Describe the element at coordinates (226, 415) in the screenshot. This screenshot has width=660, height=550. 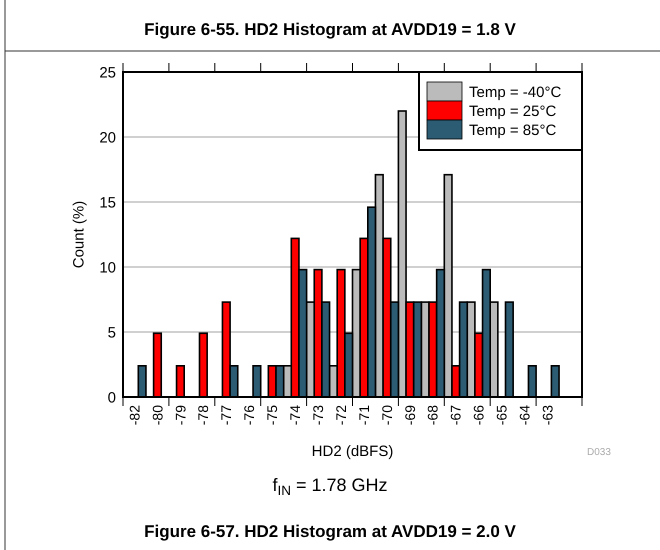
I see `x-tick-label: -77` at that location.